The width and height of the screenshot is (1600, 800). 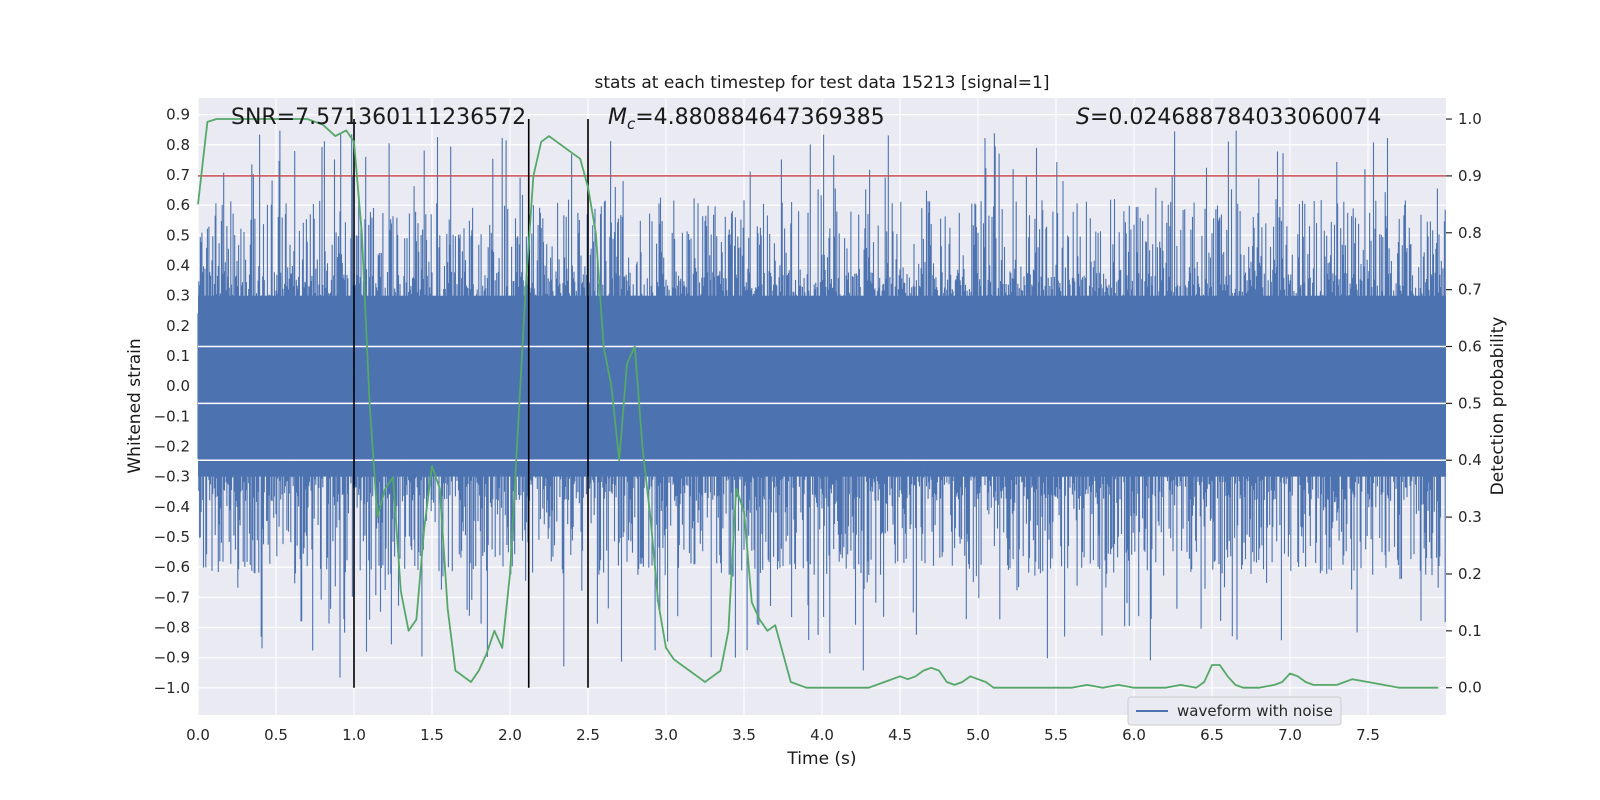 I want to click on x-tick-label: 3.0, so click(x=666, y=735).